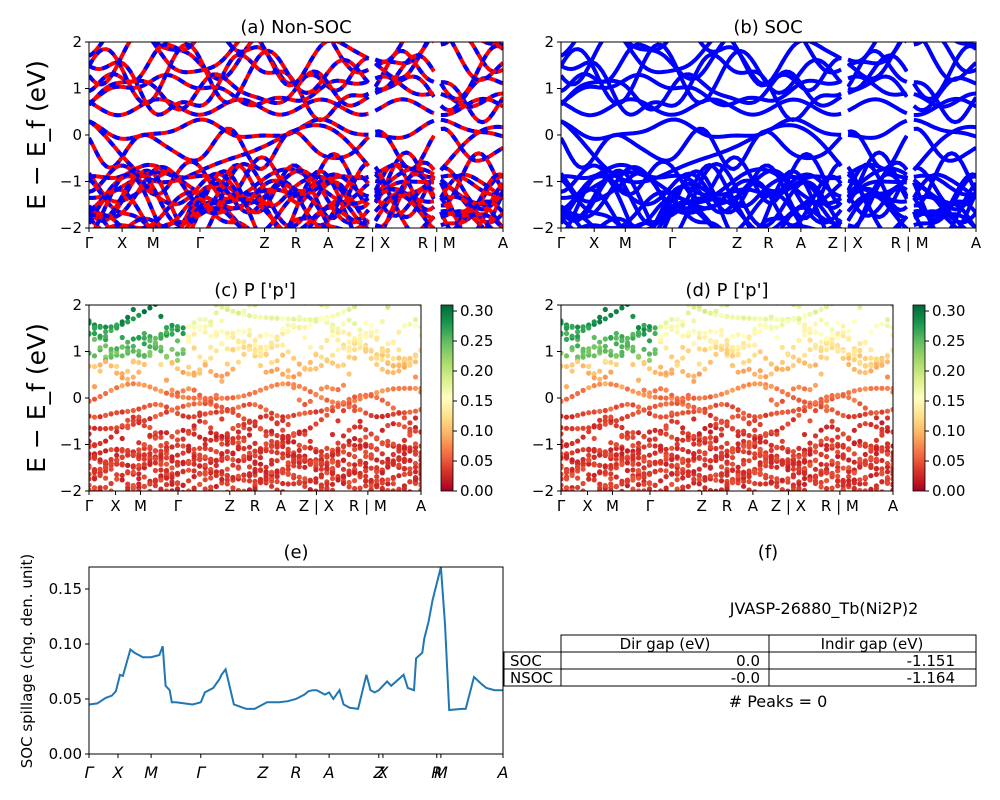 Image resolution: width=1000 pixels, height=800 pixels. I want to click on band-line-soc, so click(944, 148).